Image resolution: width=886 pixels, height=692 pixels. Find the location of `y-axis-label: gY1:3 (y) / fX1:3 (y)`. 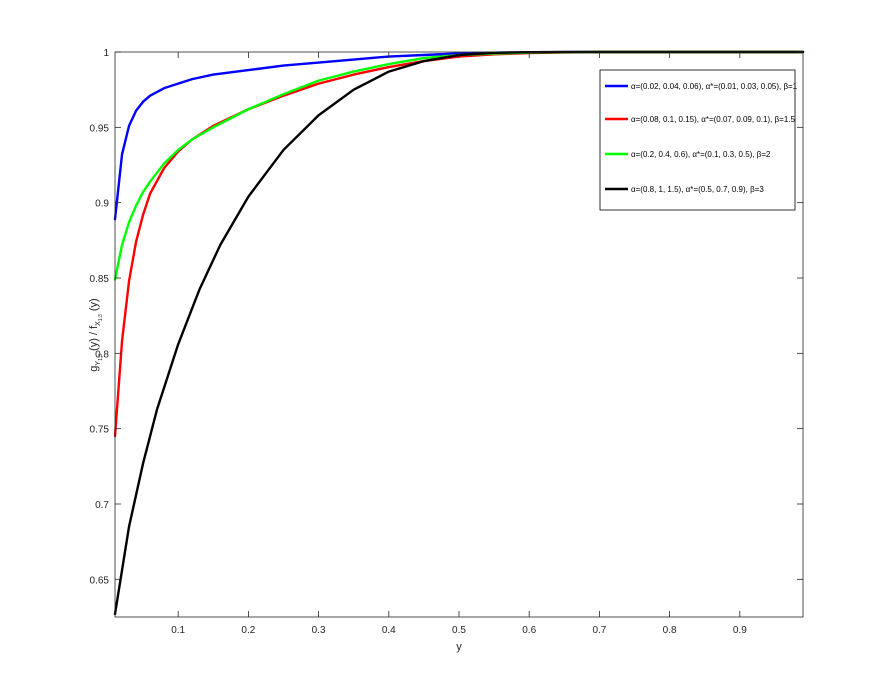

y-axis-label: gY1:3 (y) / fX1:3 (y) is located at coordinates (96, 334).